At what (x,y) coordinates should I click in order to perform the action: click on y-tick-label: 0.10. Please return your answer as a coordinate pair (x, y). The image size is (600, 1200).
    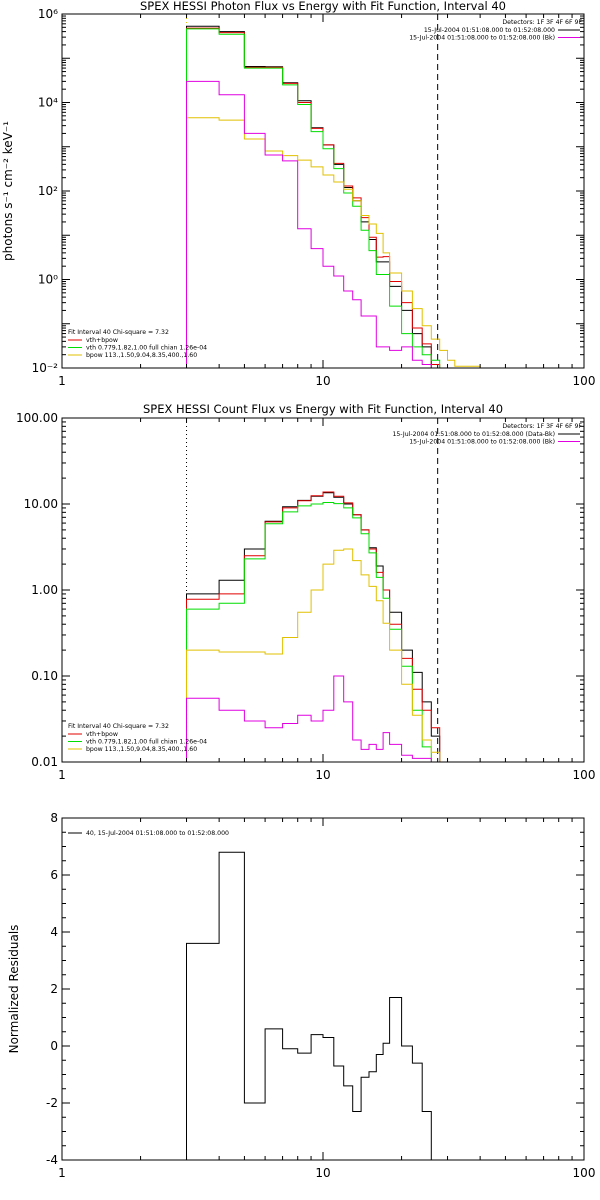
    Looking at the image, I should click on (44, 676).